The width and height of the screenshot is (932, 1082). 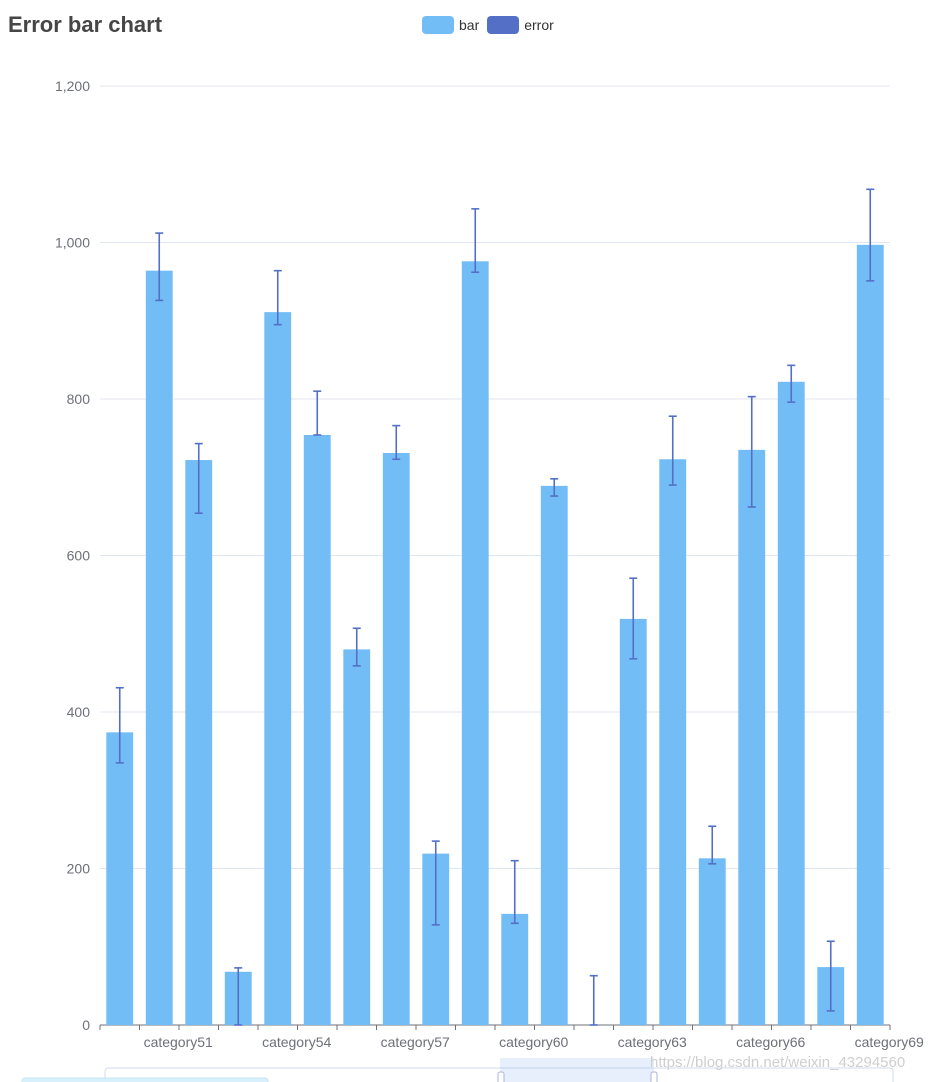 I want to click on legend-item-bar: bar, so click(x=450, y=25).